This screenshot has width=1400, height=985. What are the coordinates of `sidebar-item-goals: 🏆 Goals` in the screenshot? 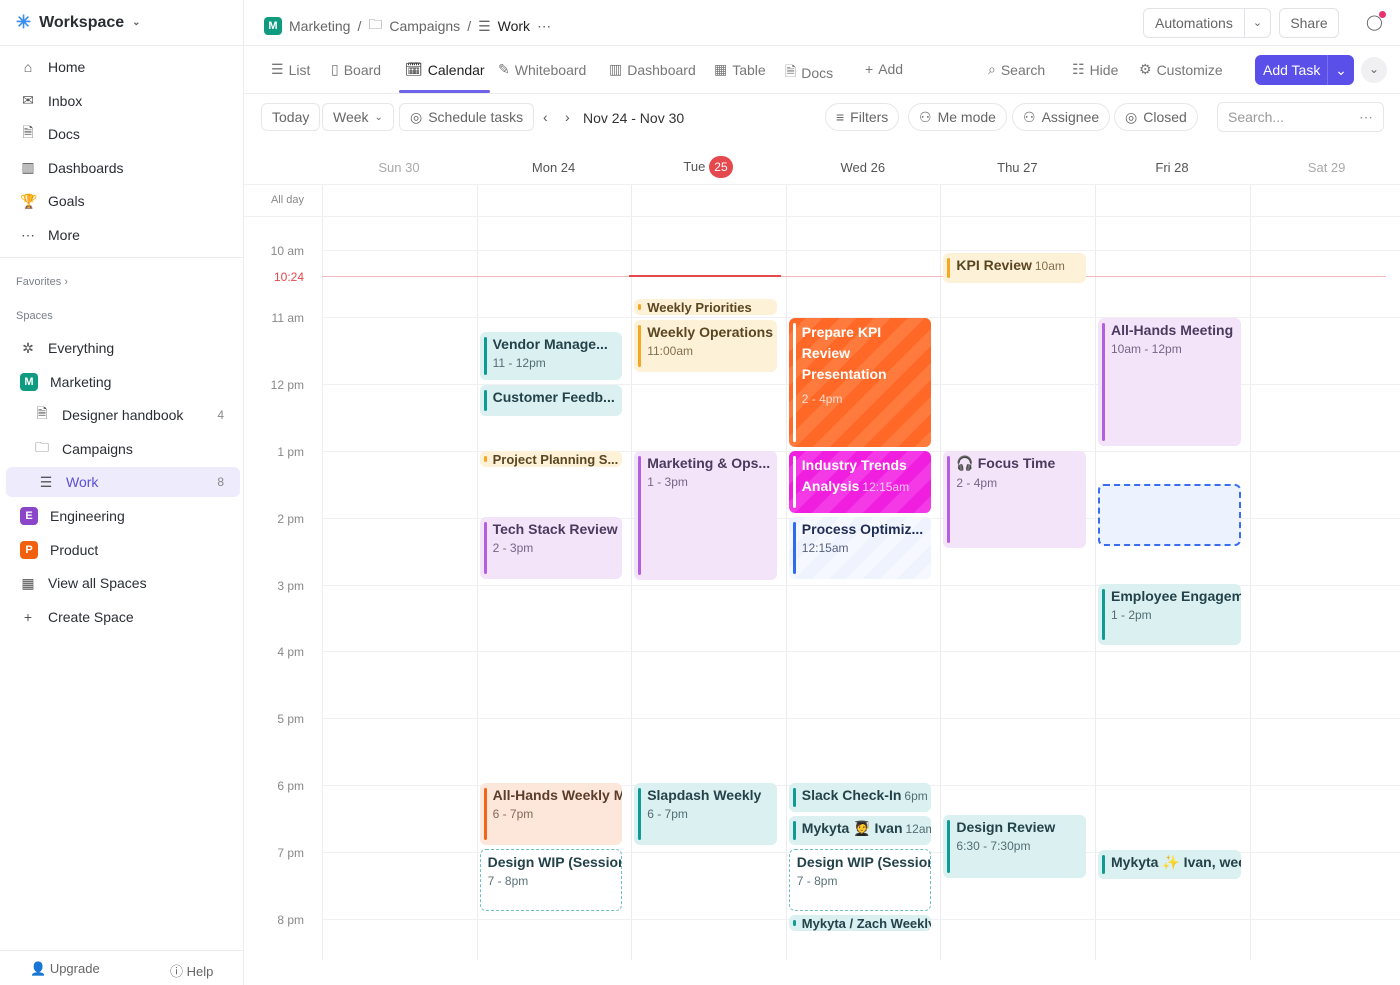 It's located at (123, 201).